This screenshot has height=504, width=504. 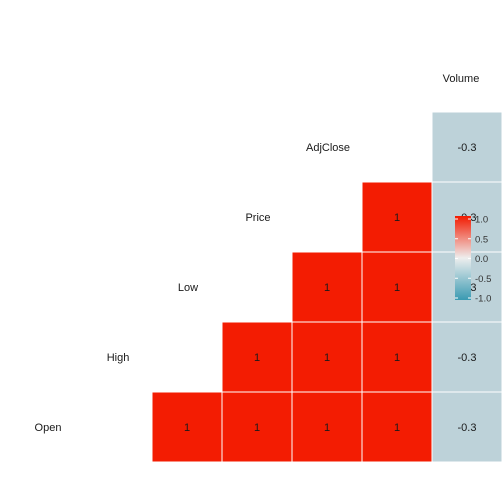 I want to click on legend-tick-label: 0.0, so click(x=481, y=259).